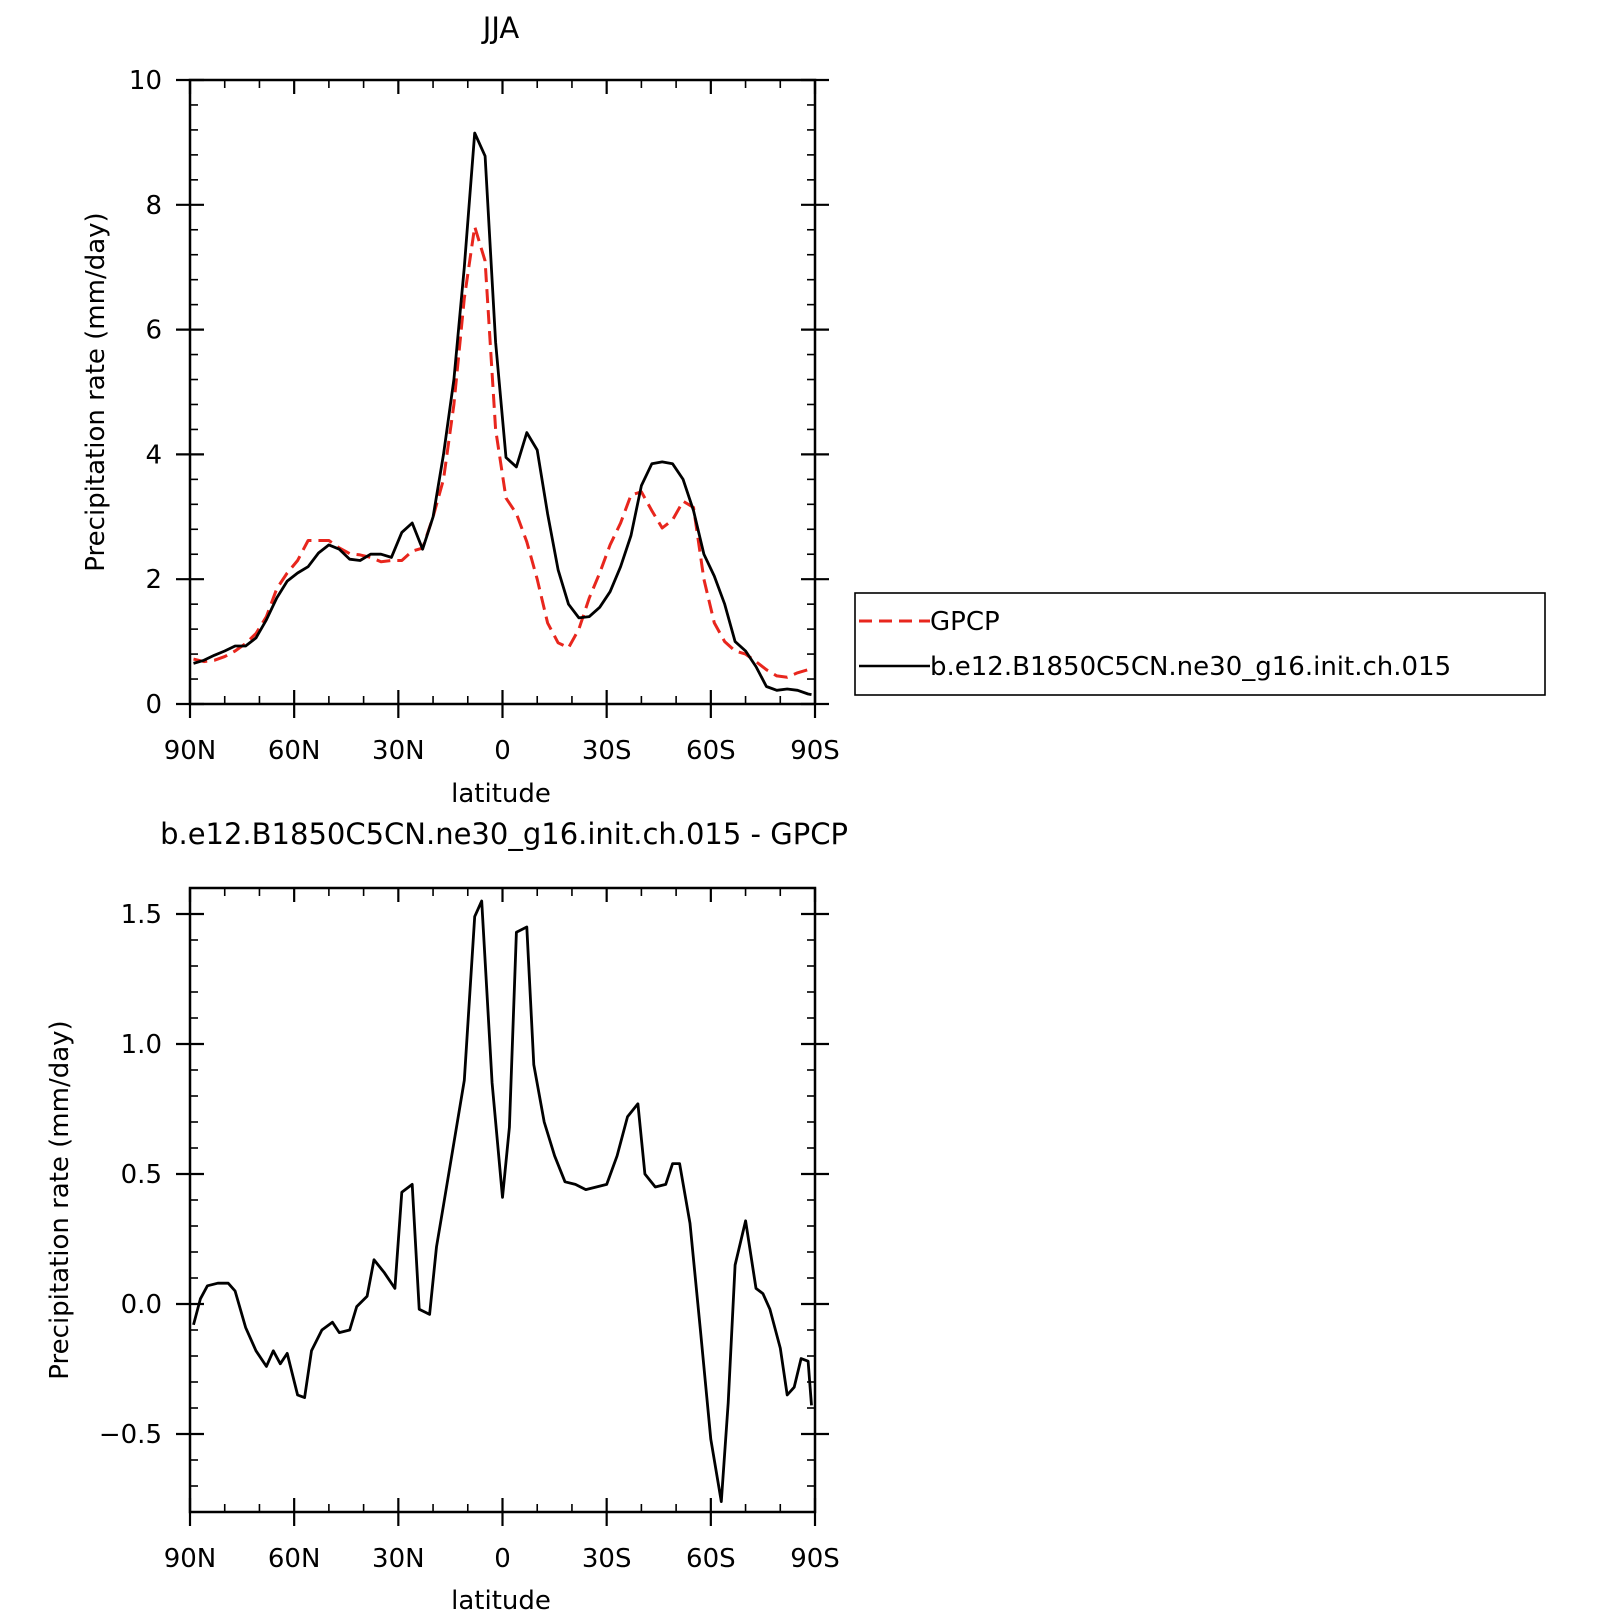  I want to click on y-tick-label: 0.0, so click(141, 1305).